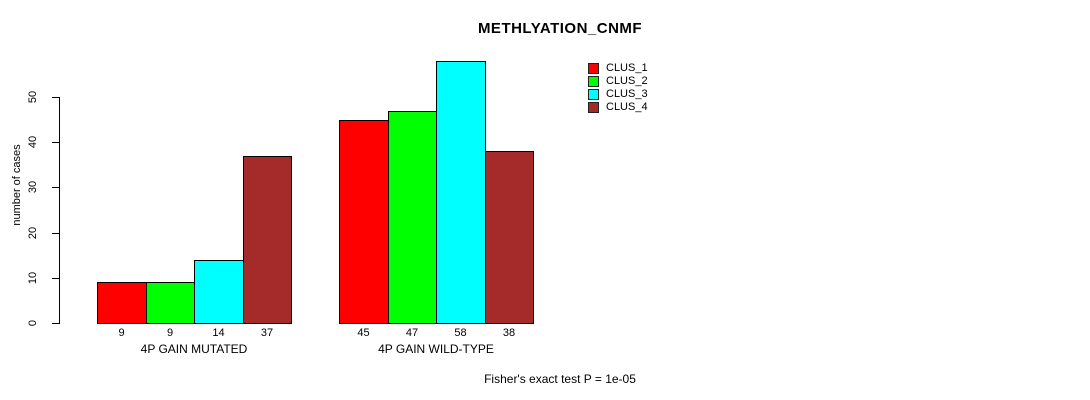 The image size is (1090, 400). What do you see at coordinates (364, 222) in the screenshot?
I see `bar-clus_1-group2` at bounding box center [364, 222].